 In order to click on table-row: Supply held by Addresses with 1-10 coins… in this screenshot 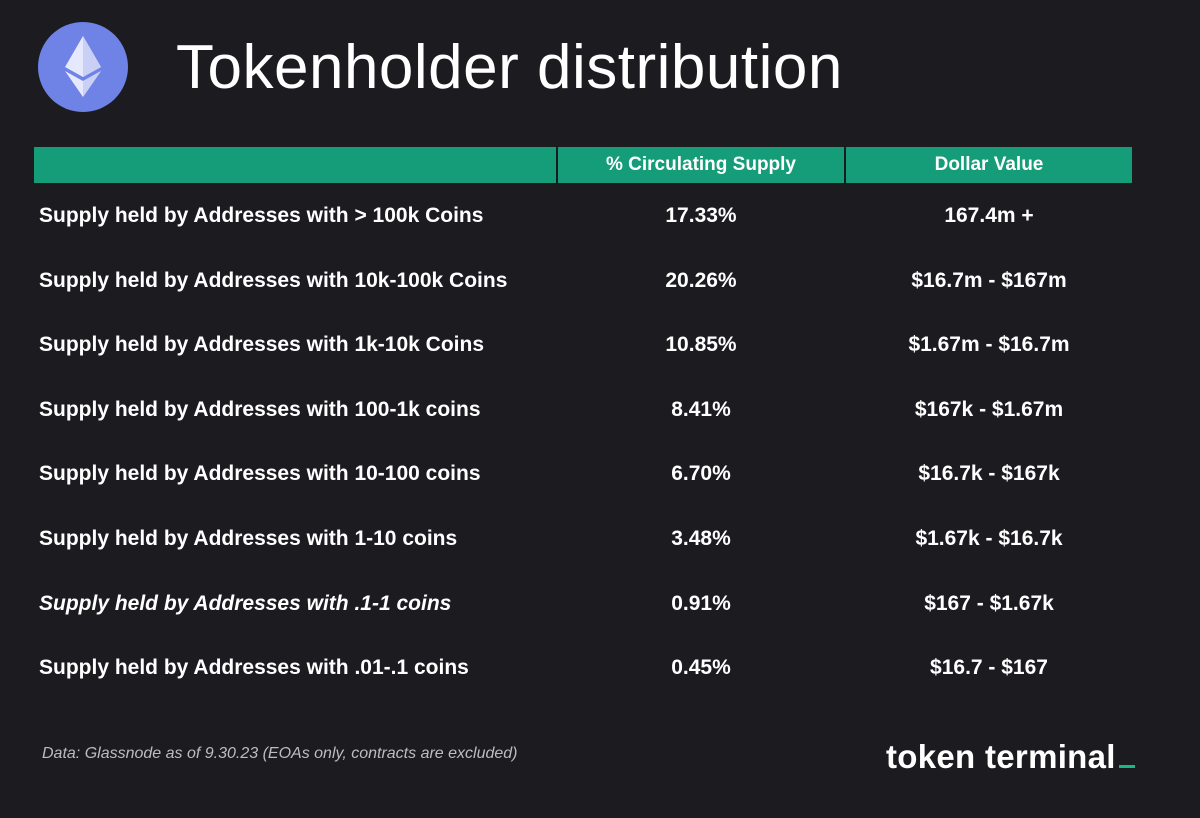, I will do `click(583, 539)`.